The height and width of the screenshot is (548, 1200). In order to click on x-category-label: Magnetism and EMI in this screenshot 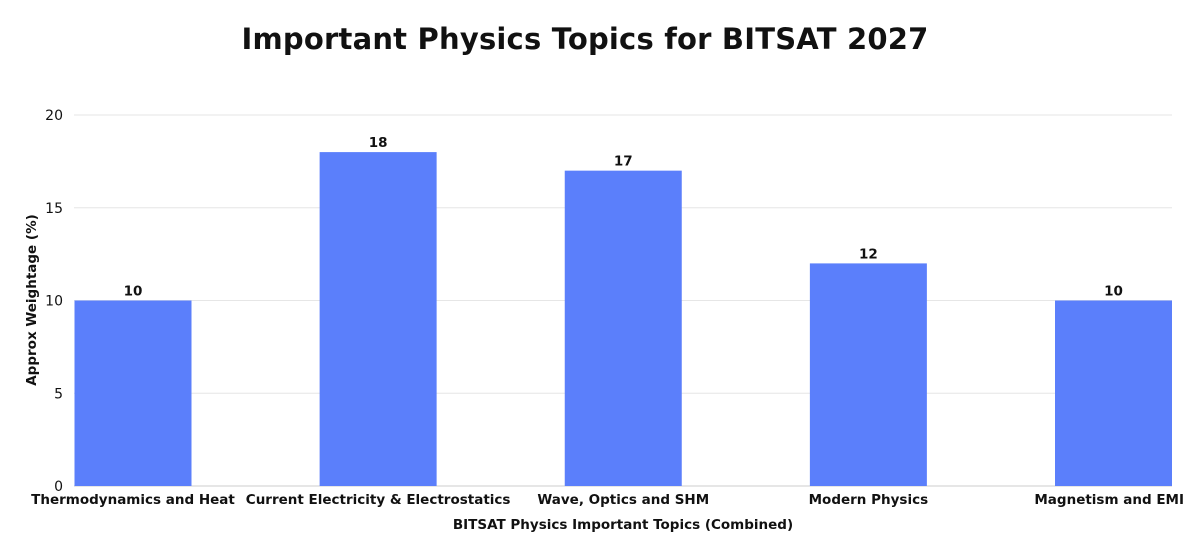, I will do `click(1109, 500)`.